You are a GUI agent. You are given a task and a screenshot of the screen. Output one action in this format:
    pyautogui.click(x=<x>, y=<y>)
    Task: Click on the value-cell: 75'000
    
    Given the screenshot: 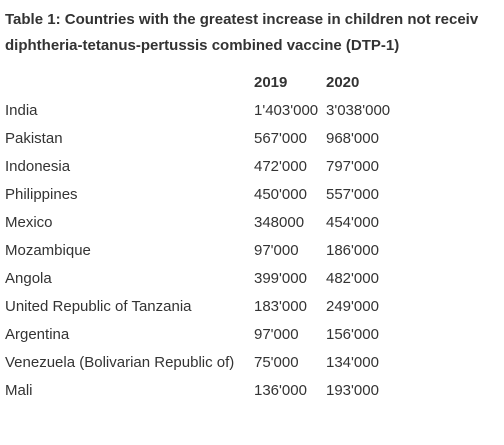 What is the action you would take?
    pyautogui.click(x=276, y=362)
    